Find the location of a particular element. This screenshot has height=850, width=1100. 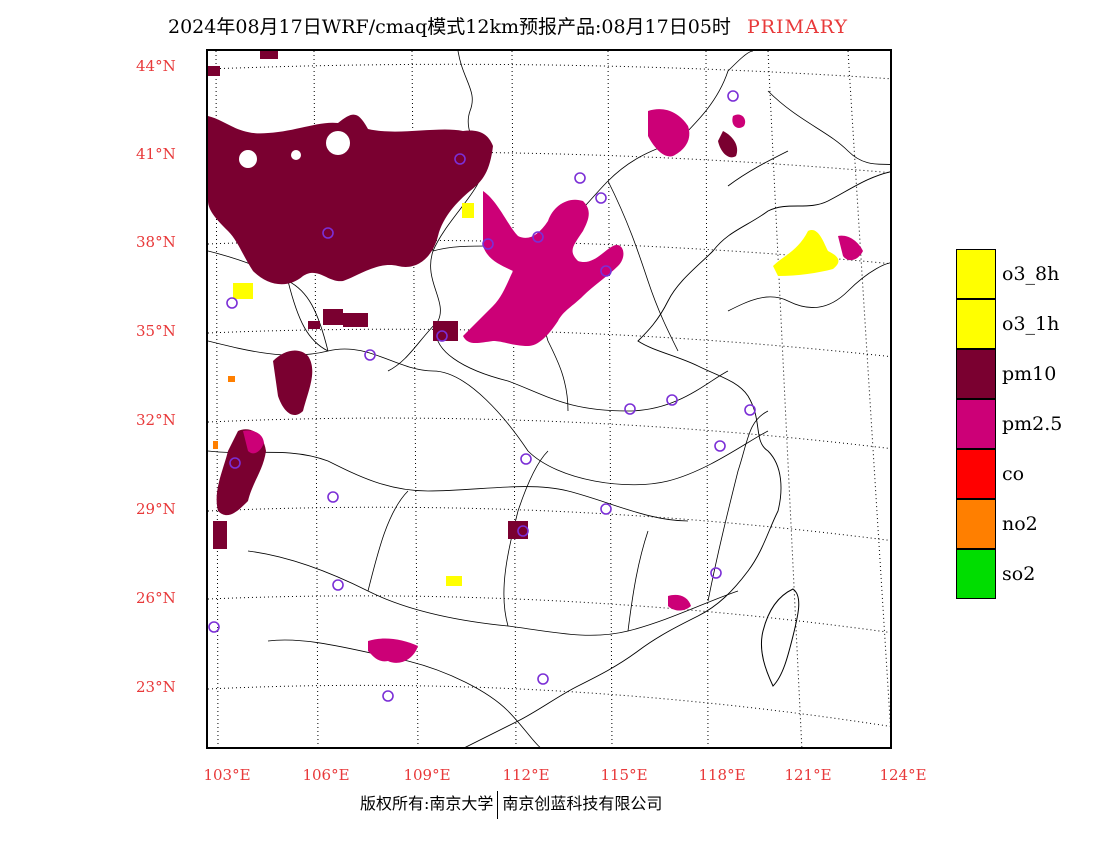

lon-label-112e: 112°E is located at coordinates (526, 775).